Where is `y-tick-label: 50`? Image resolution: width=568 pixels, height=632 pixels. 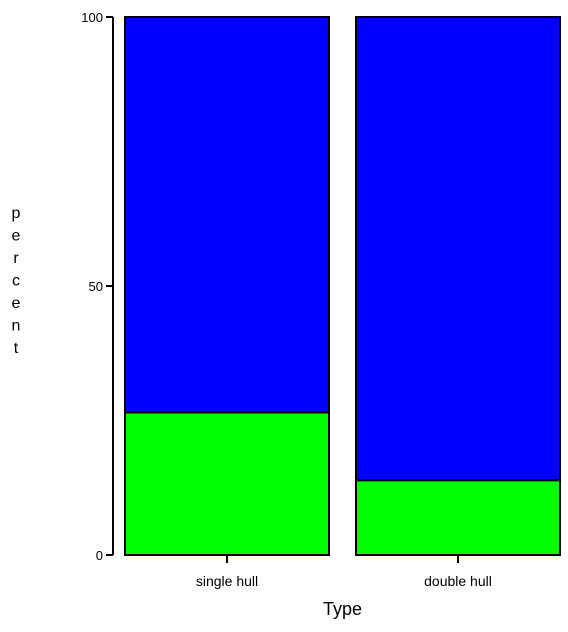 y-tick-label: 50 is located at coordinates (96, 286).